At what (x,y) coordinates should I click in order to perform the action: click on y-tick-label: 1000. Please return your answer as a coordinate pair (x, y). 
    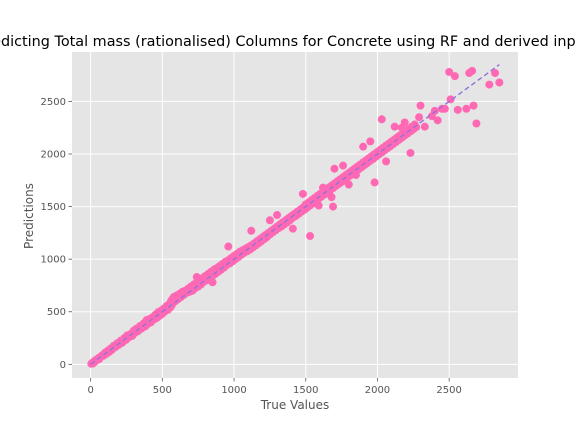
    Looking at the image, I should click on (53, 260).